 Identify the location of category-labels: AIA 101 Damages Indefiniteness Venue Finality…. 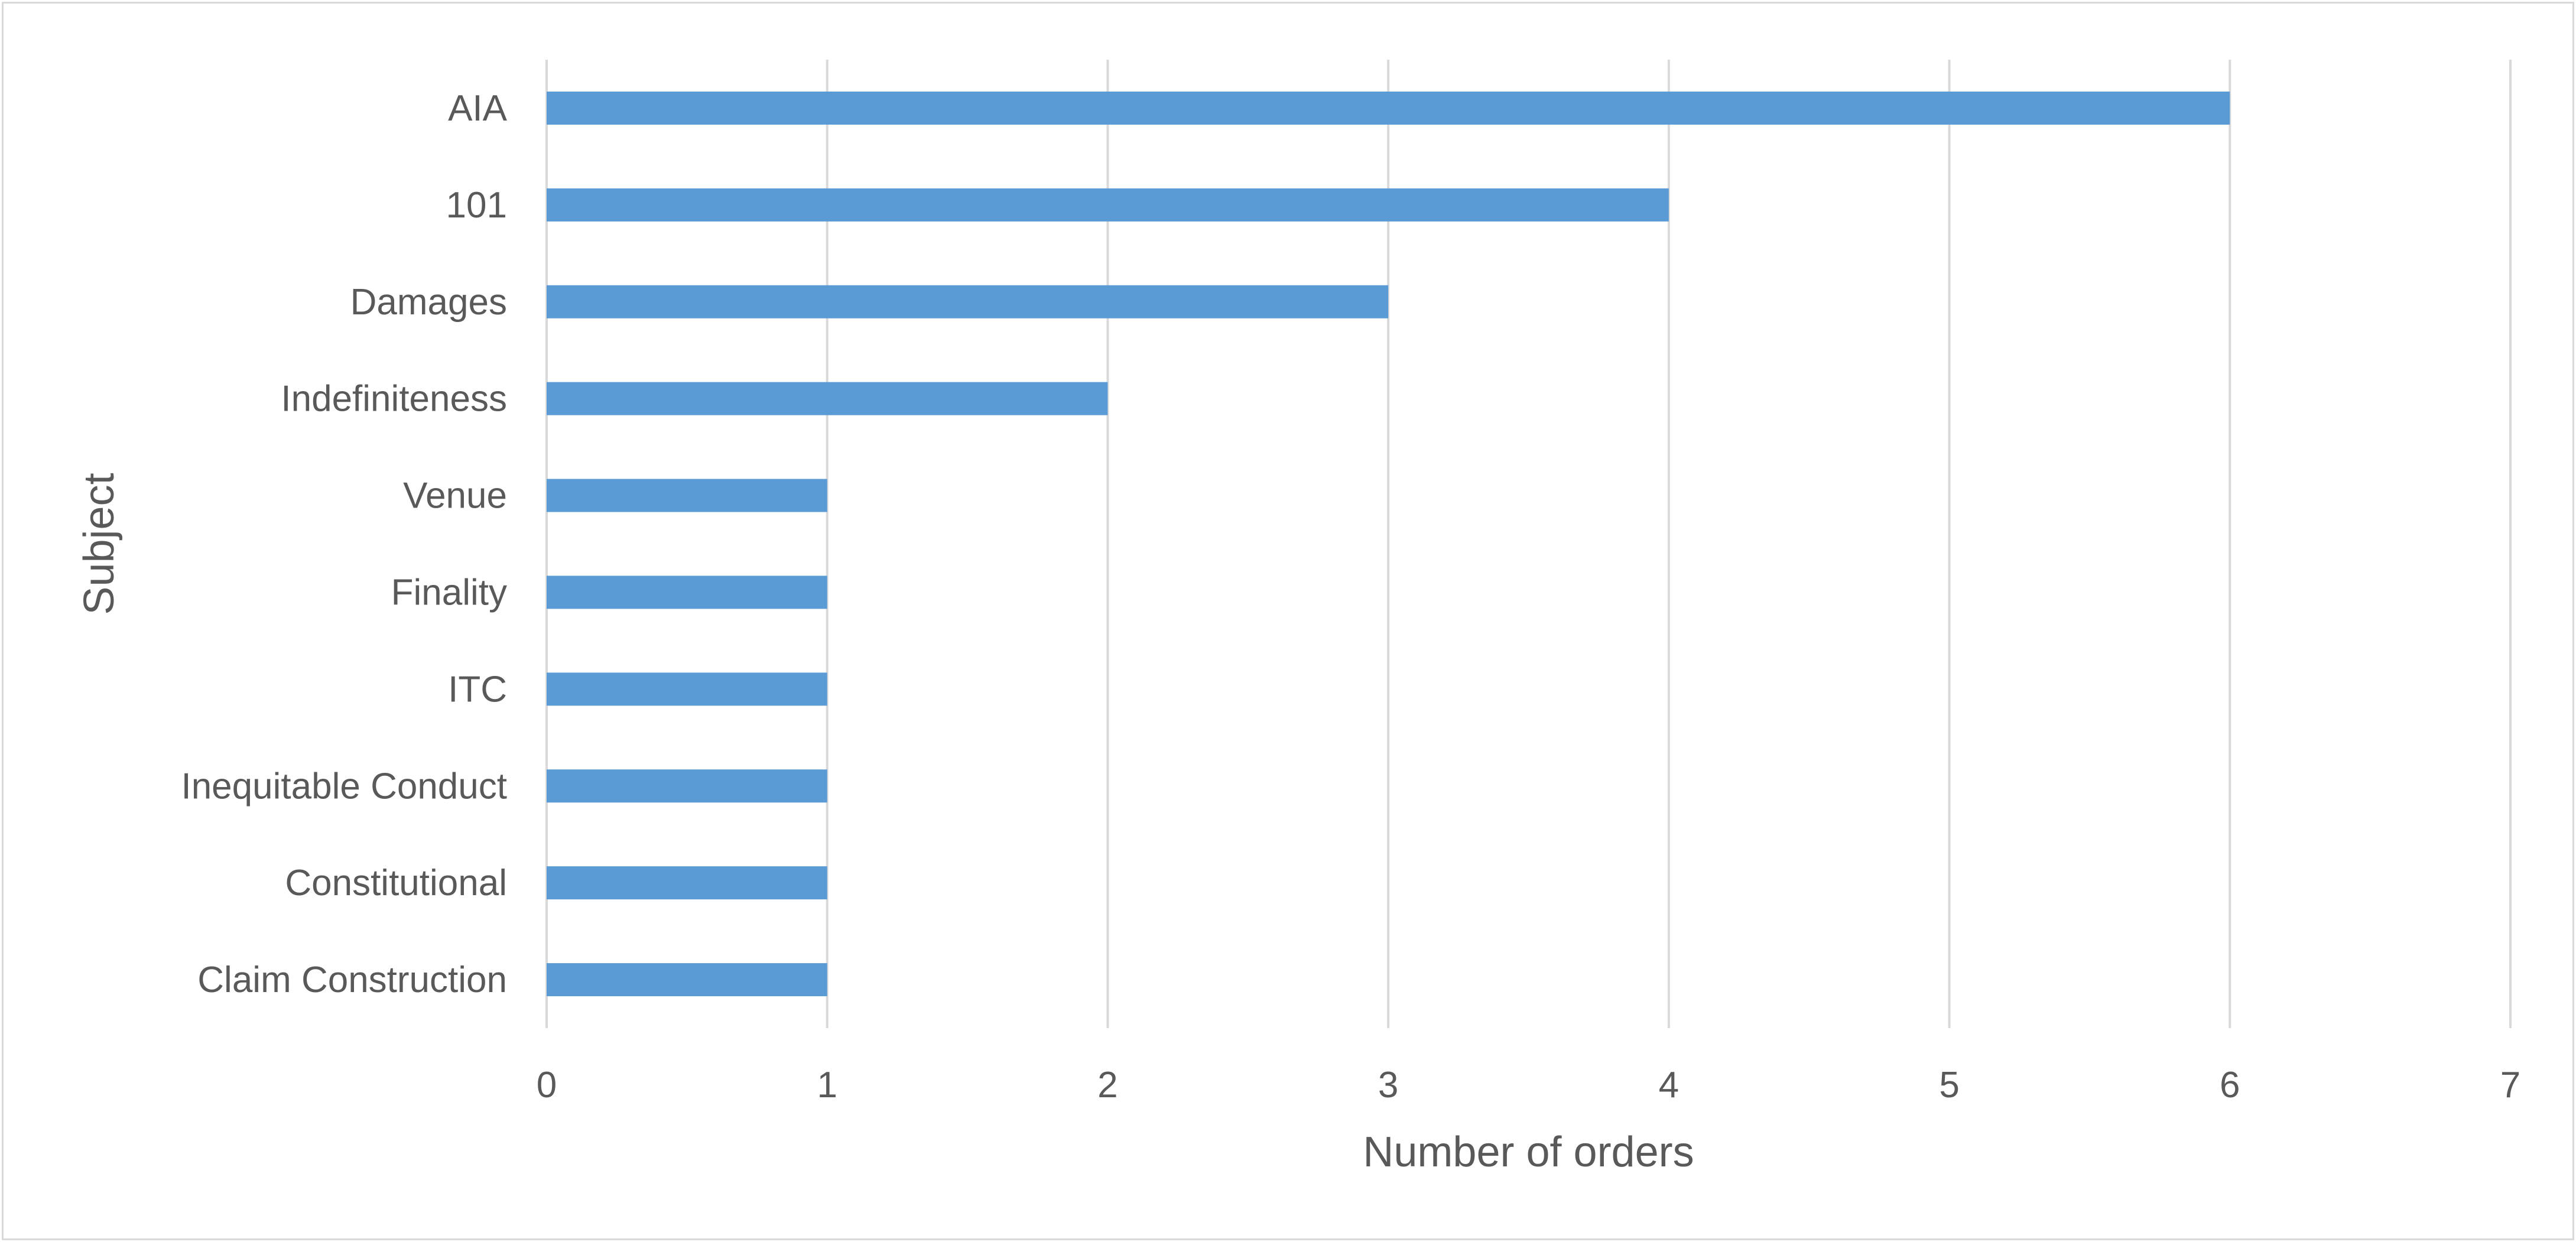
(344, 544).